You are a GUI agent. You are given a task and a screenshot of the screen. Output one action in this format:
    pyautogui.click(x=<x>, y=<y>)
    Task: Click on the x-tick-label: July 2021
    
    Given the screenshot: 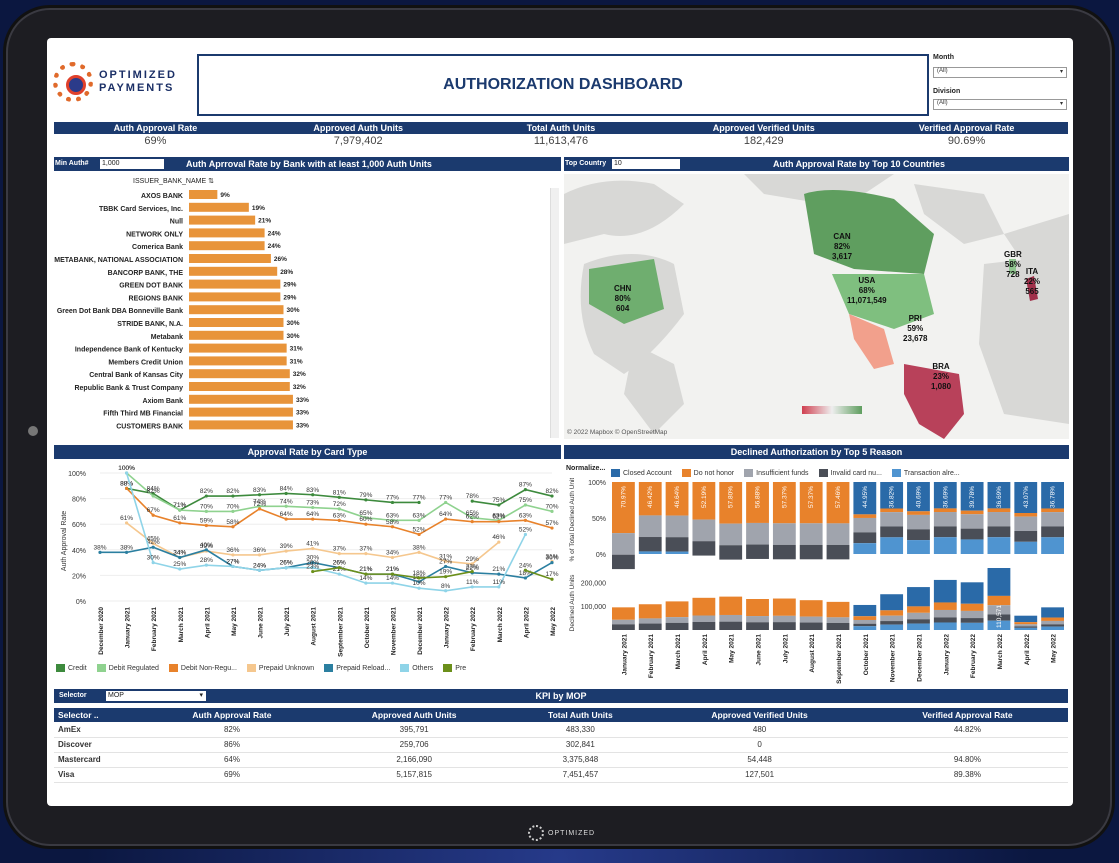 What is the action you would take?
    pyautogui.click(x=287, y=622)
    